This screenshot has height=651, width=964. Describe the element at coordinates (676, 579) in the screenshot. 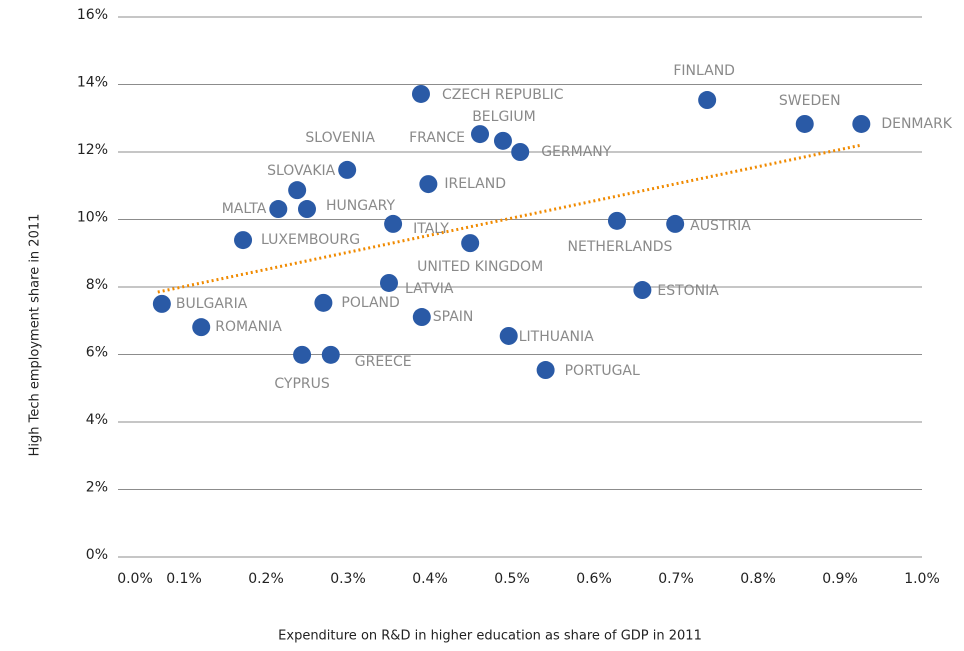

I see `x-tick-label: 0.7%` at that location.